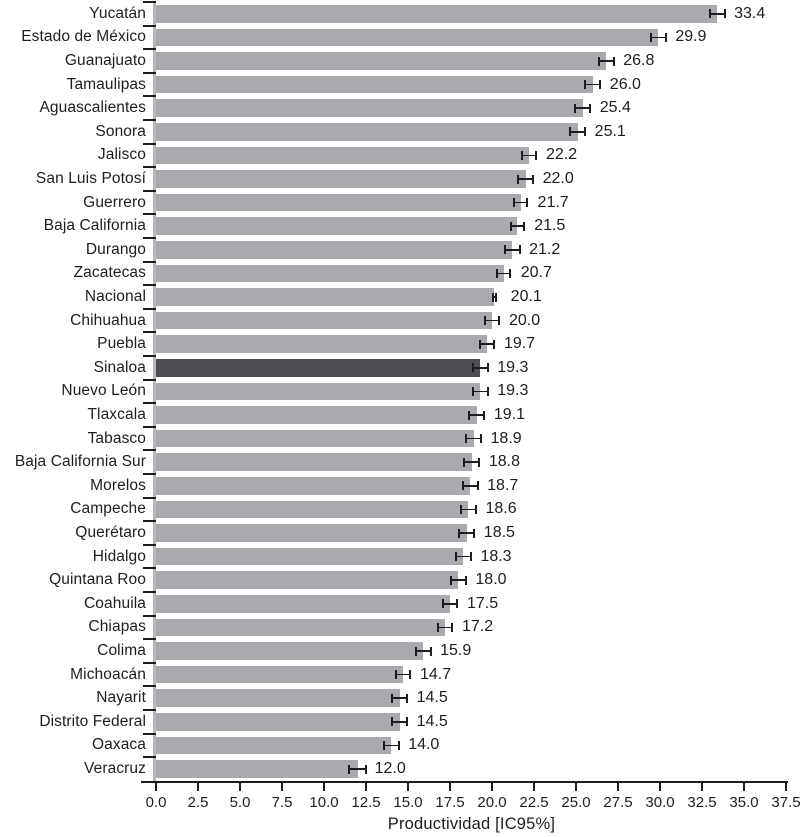 Image resolution: width=809 pixels, height=837 pixels. I want to click on value-label: 18.9, so click(506, 438).